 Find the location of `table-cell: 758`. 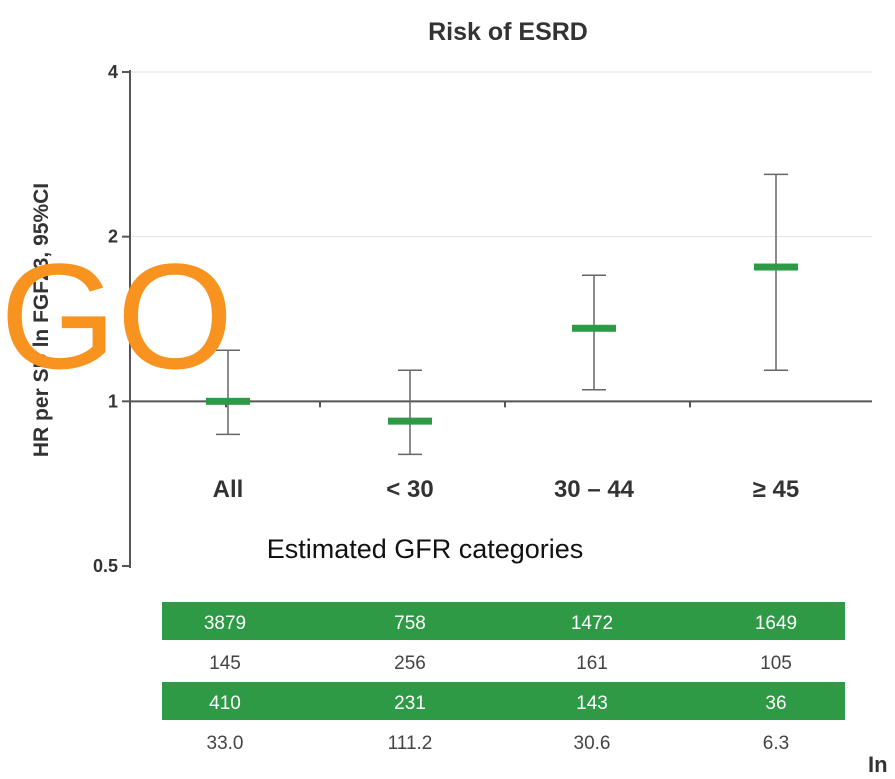

table-cell: 758 is located at coordinates (410, 623).